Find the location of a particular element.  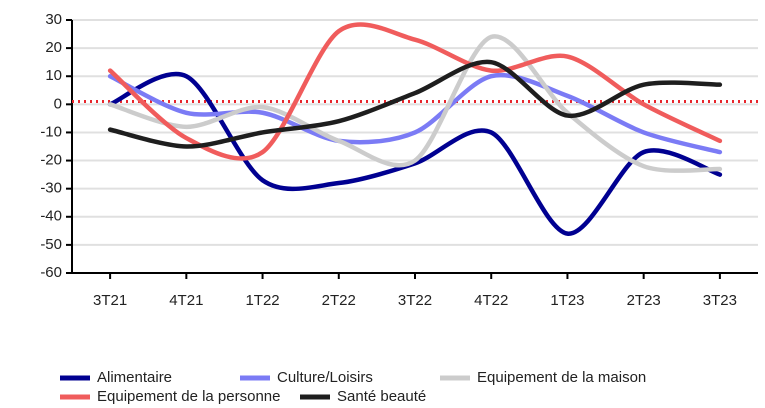

x-tick-label: 1T22 is located at coordinates (262, 300).